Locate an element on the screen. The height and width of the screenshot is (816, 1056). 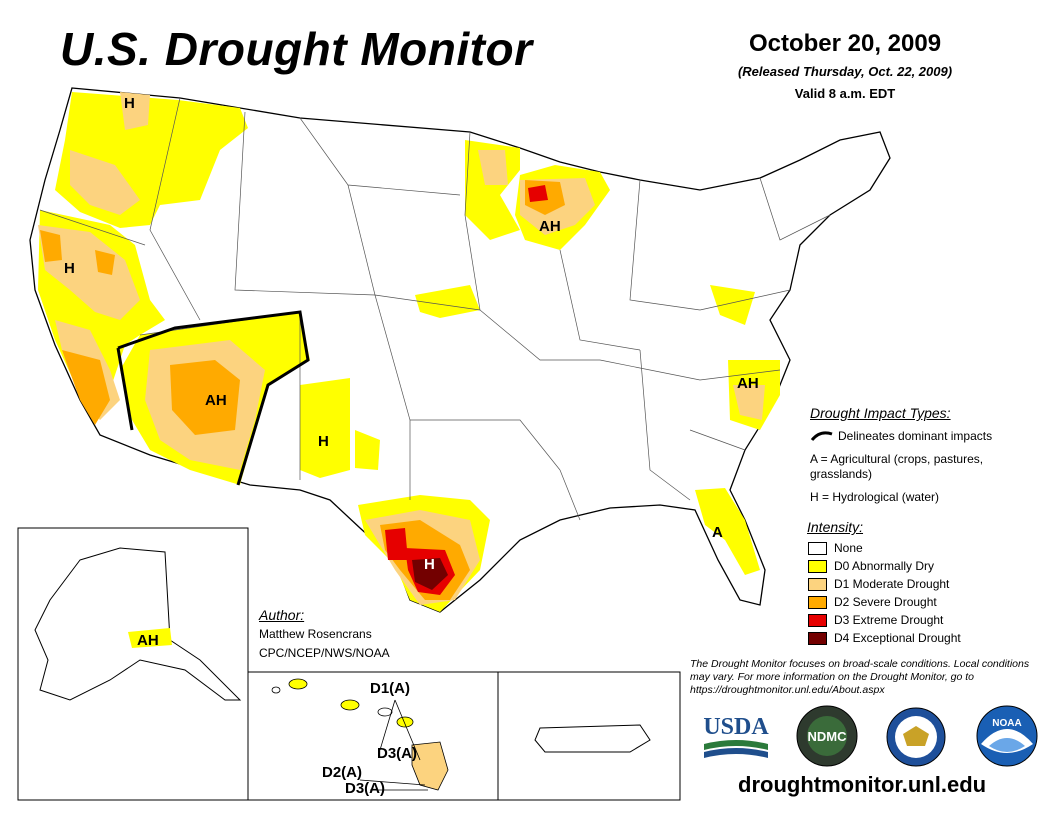
legend-d2: D2 Severe Drought is located at coordinates (885, 602).